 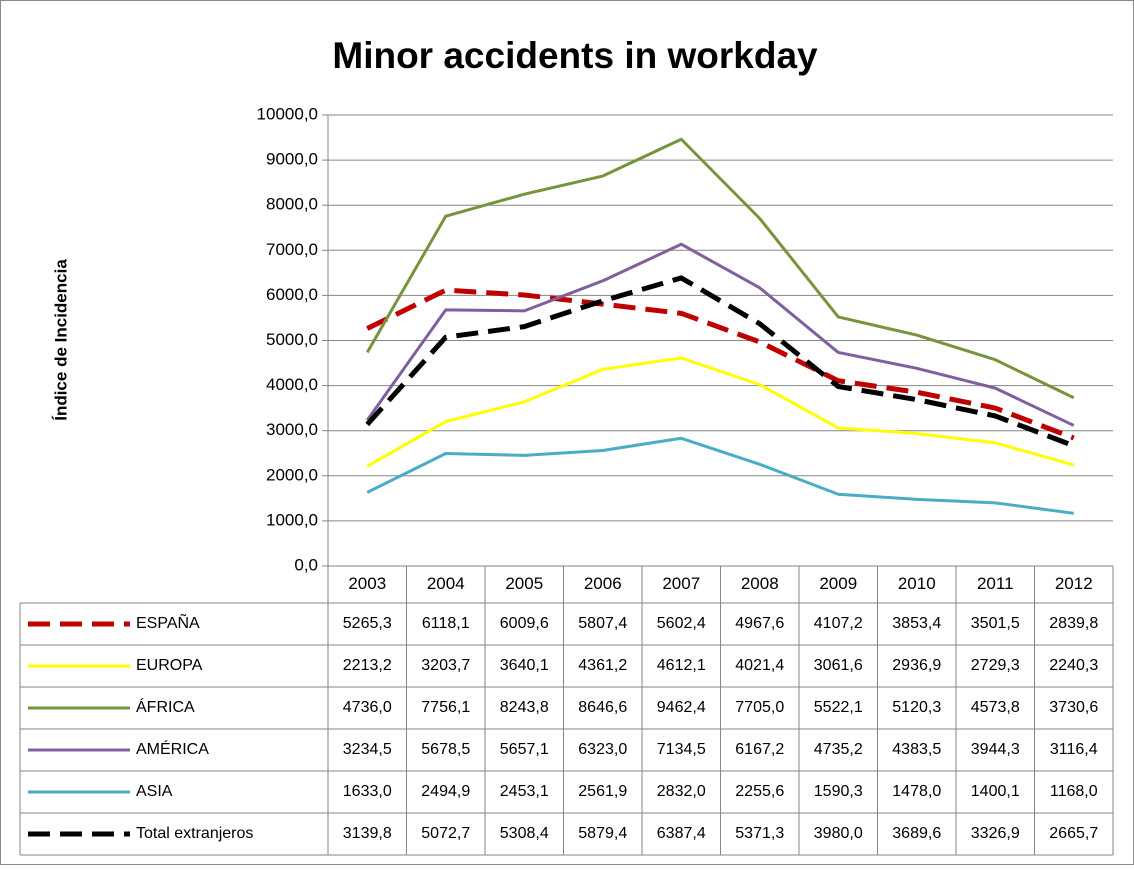 What do you see at coordinates (681, 791) in the screenshot?
I see `table-cell: 2832,0` at bounding box center [681, 791].